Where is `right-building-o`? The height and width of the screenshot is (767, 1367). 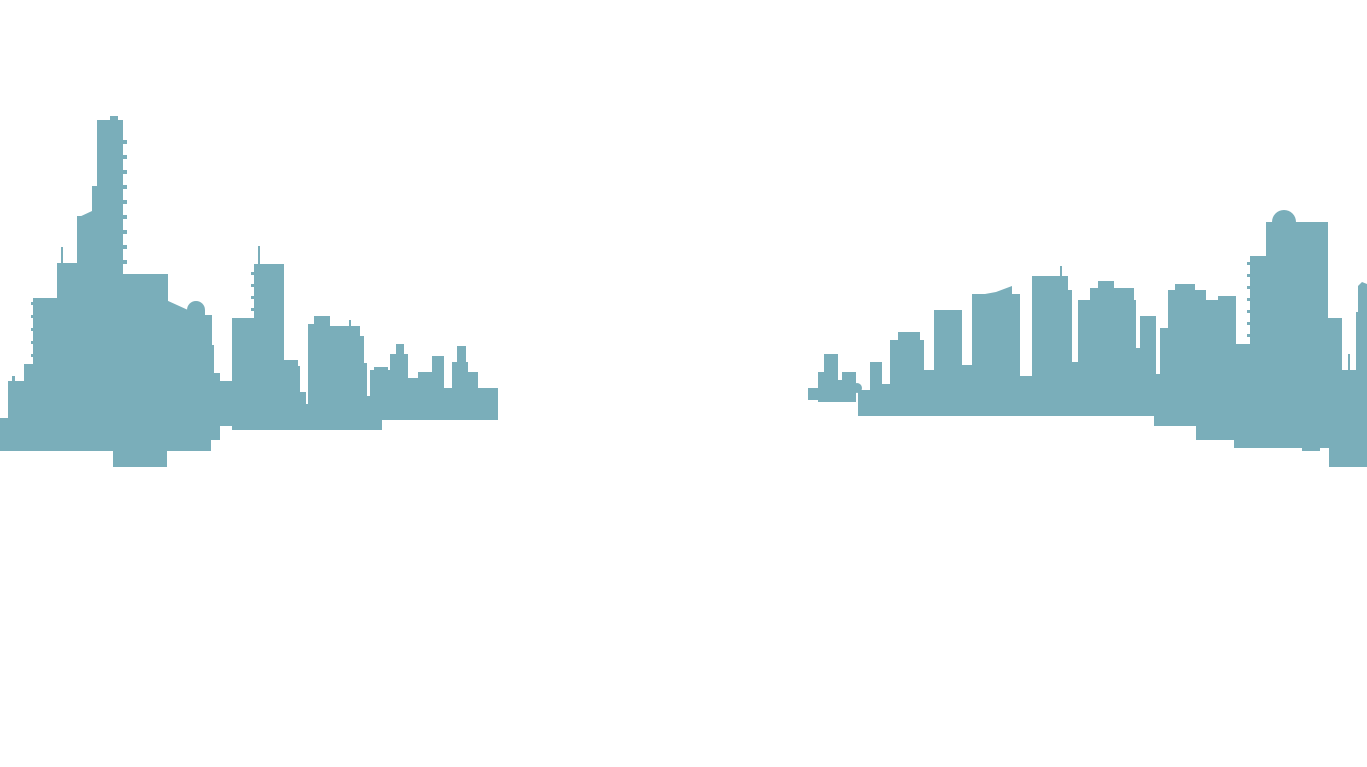
right-building-o is located at coordinates (1069, 353).